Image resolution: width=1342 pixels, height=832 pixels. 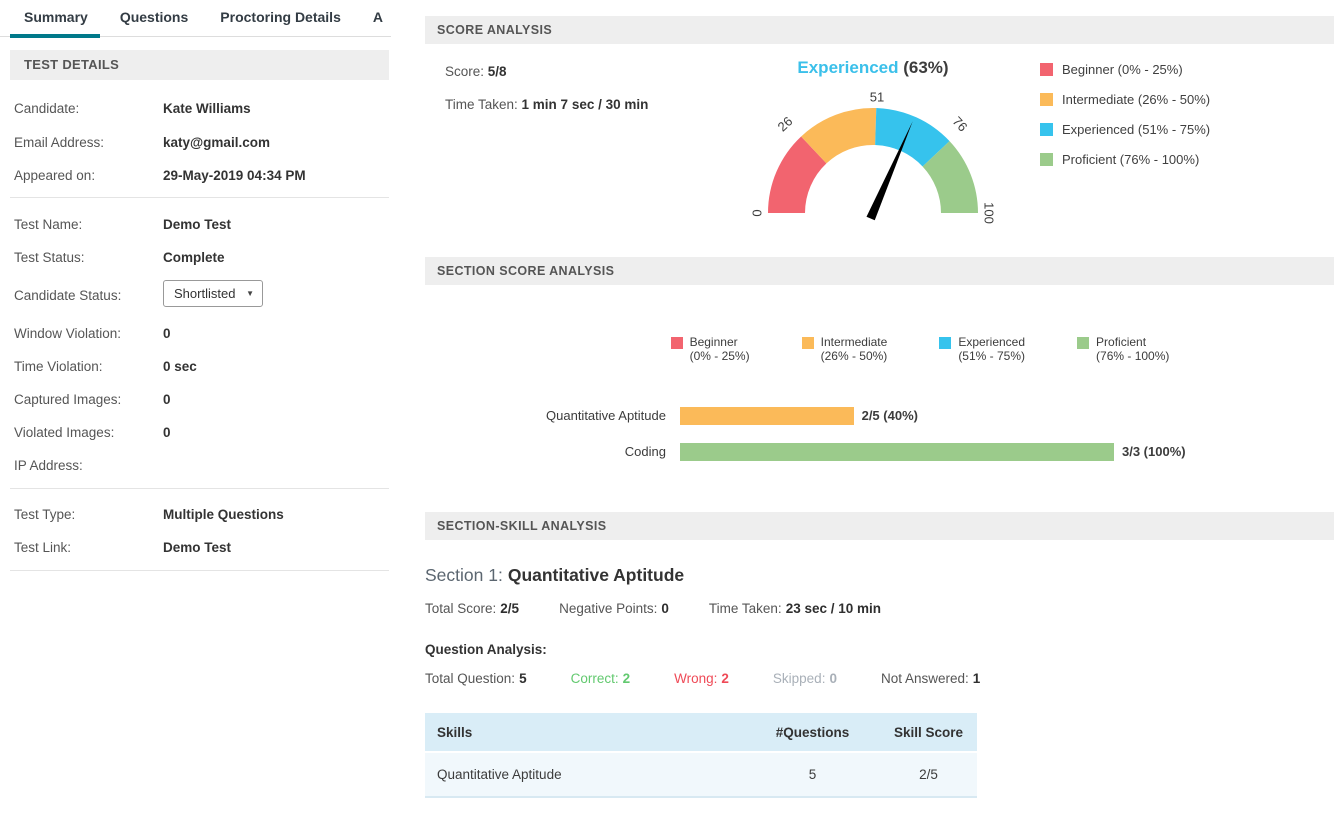 I want to click on bar-value-label: 3/3 (100%), so click(x=1154, y=451).